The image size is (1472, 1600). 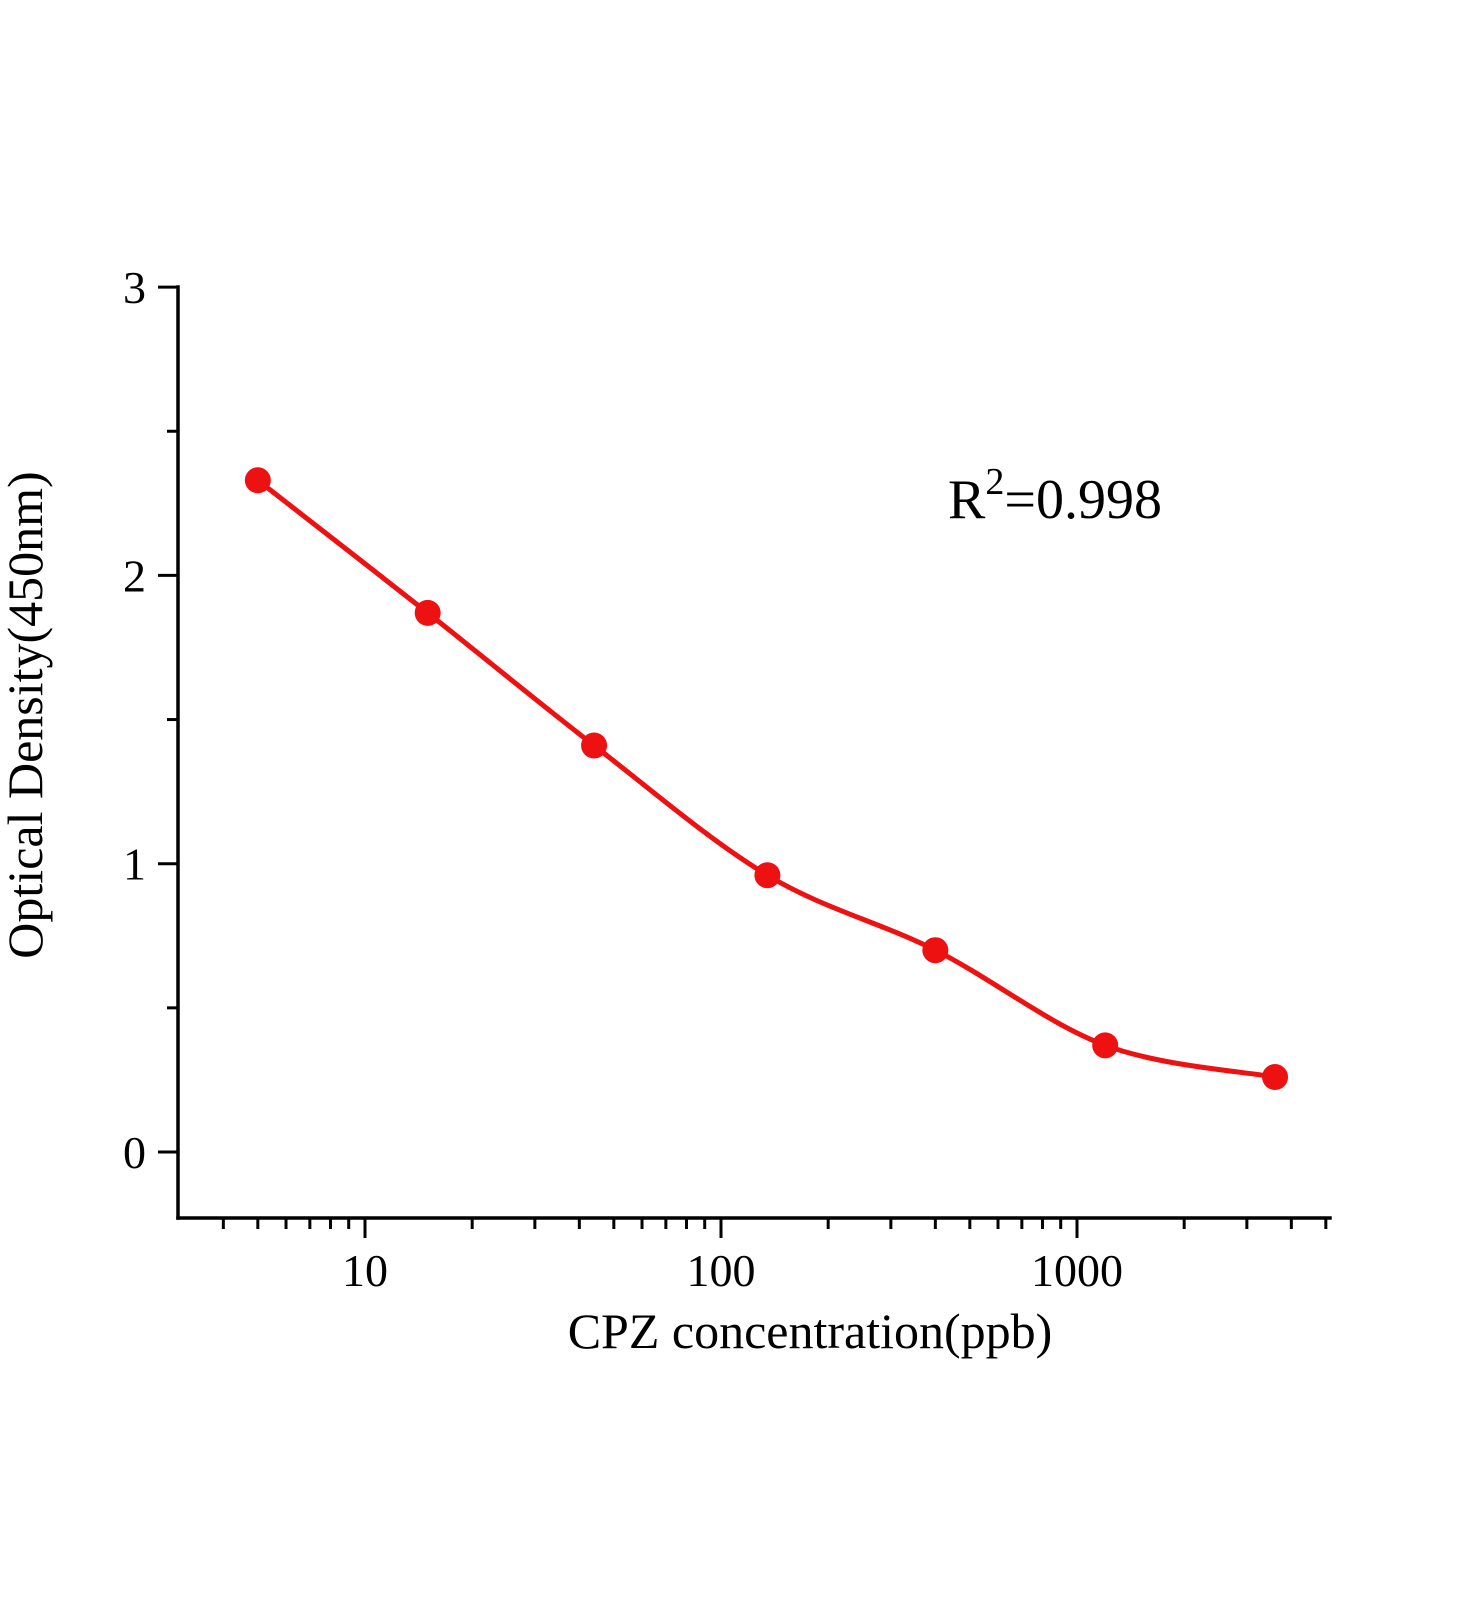 I want to click on y-tick-label: 3, so click(x=134, y=287).